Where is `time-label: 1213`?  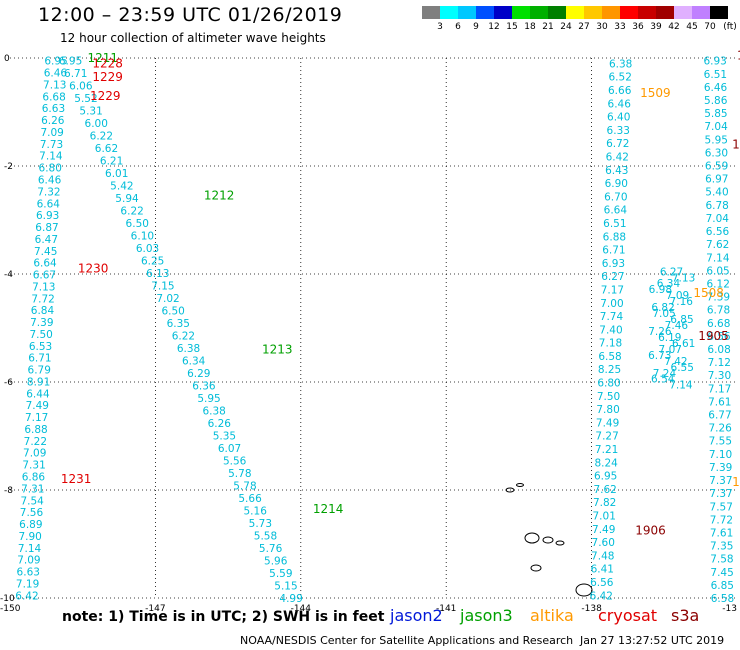
time-label: 1213 is located at coordinates (277, 350).